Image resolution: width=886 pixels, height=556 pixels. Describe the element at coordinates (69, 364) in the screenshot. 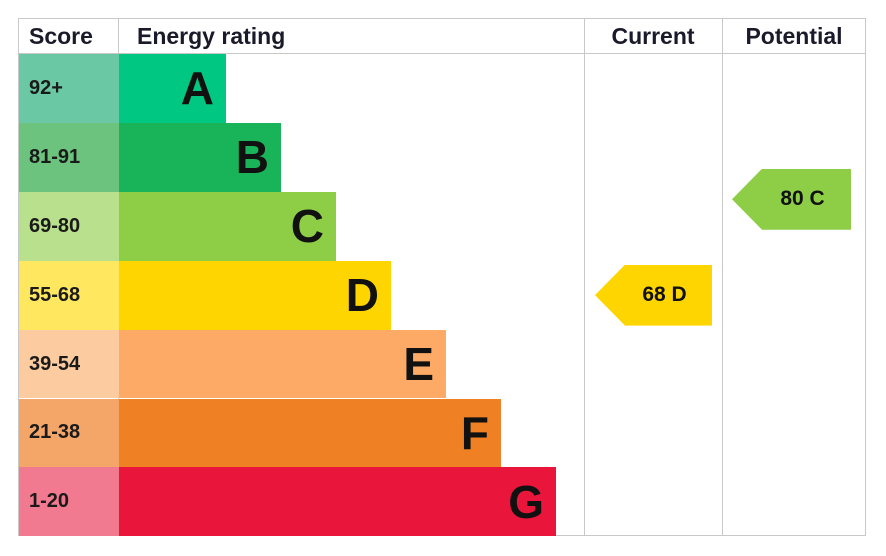

I see `score-cell-e: 39-54` at that location.